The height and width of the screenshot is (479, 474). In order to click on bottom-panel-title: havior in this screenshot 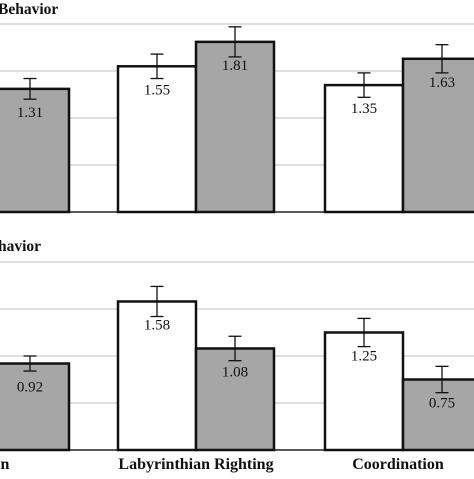, I will do `click(20, 246)`.